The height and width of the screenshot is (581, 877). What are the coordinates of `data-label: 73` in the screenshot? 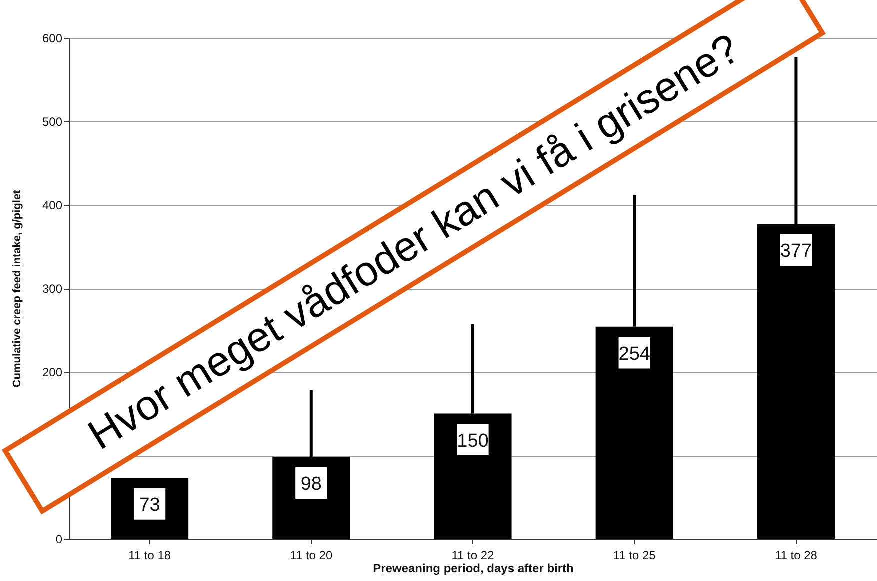 It's located at (149, 505).